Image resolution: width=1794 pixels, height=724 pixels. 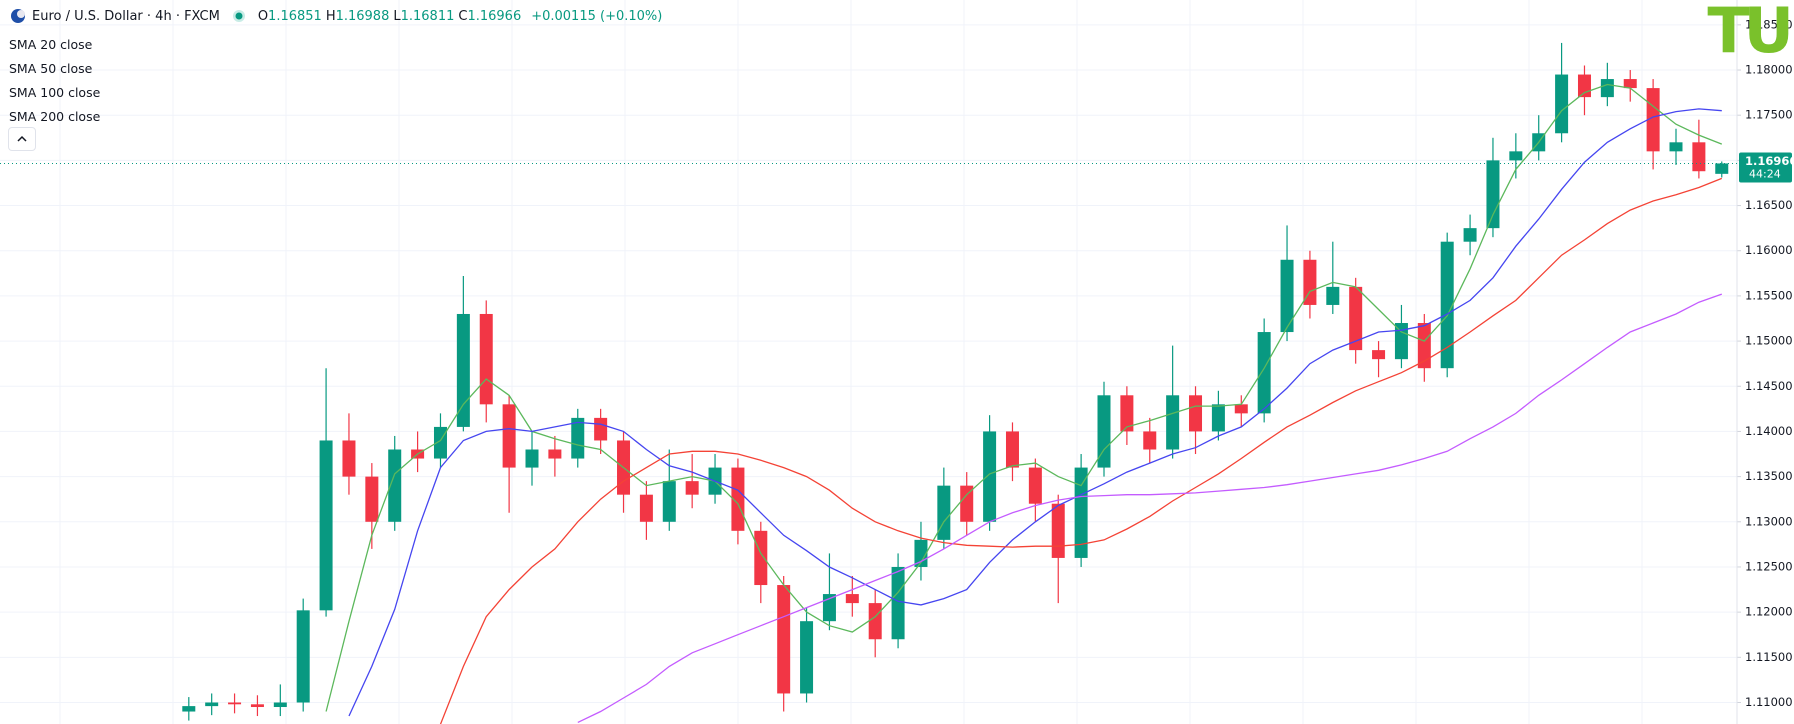 I want to click on ohlc-value: 1.16811, so click(x=427, y=16).